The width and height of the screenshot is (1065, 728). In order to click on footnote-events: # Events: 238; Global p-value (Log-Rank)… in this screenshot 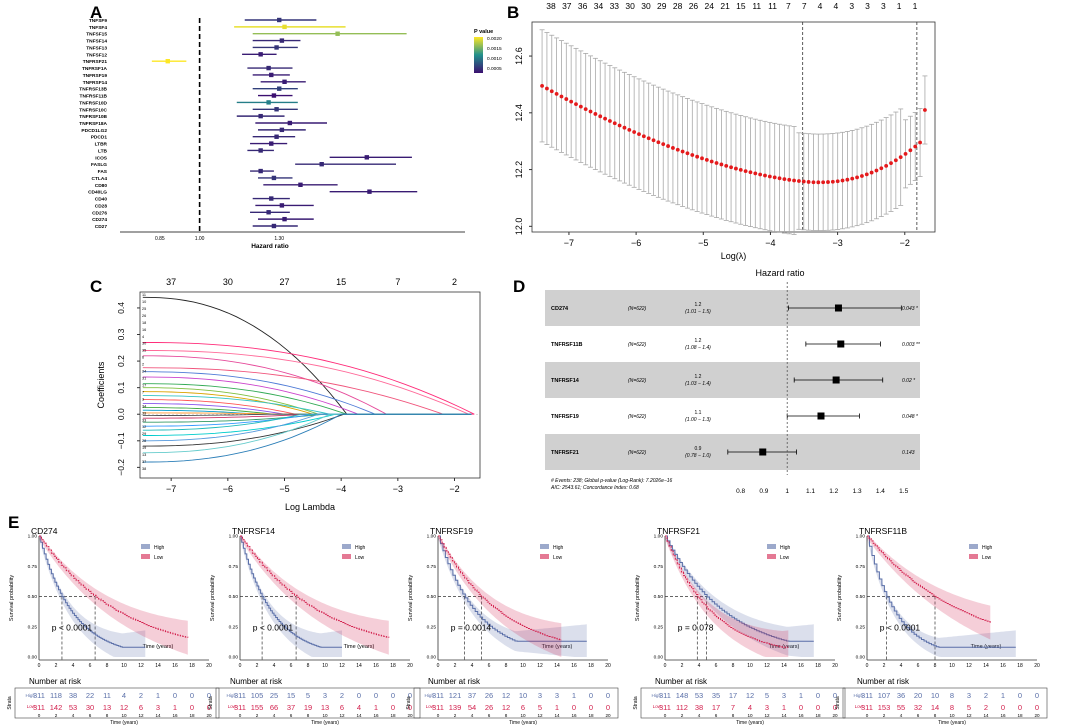, I will do `click(612, 481)`.